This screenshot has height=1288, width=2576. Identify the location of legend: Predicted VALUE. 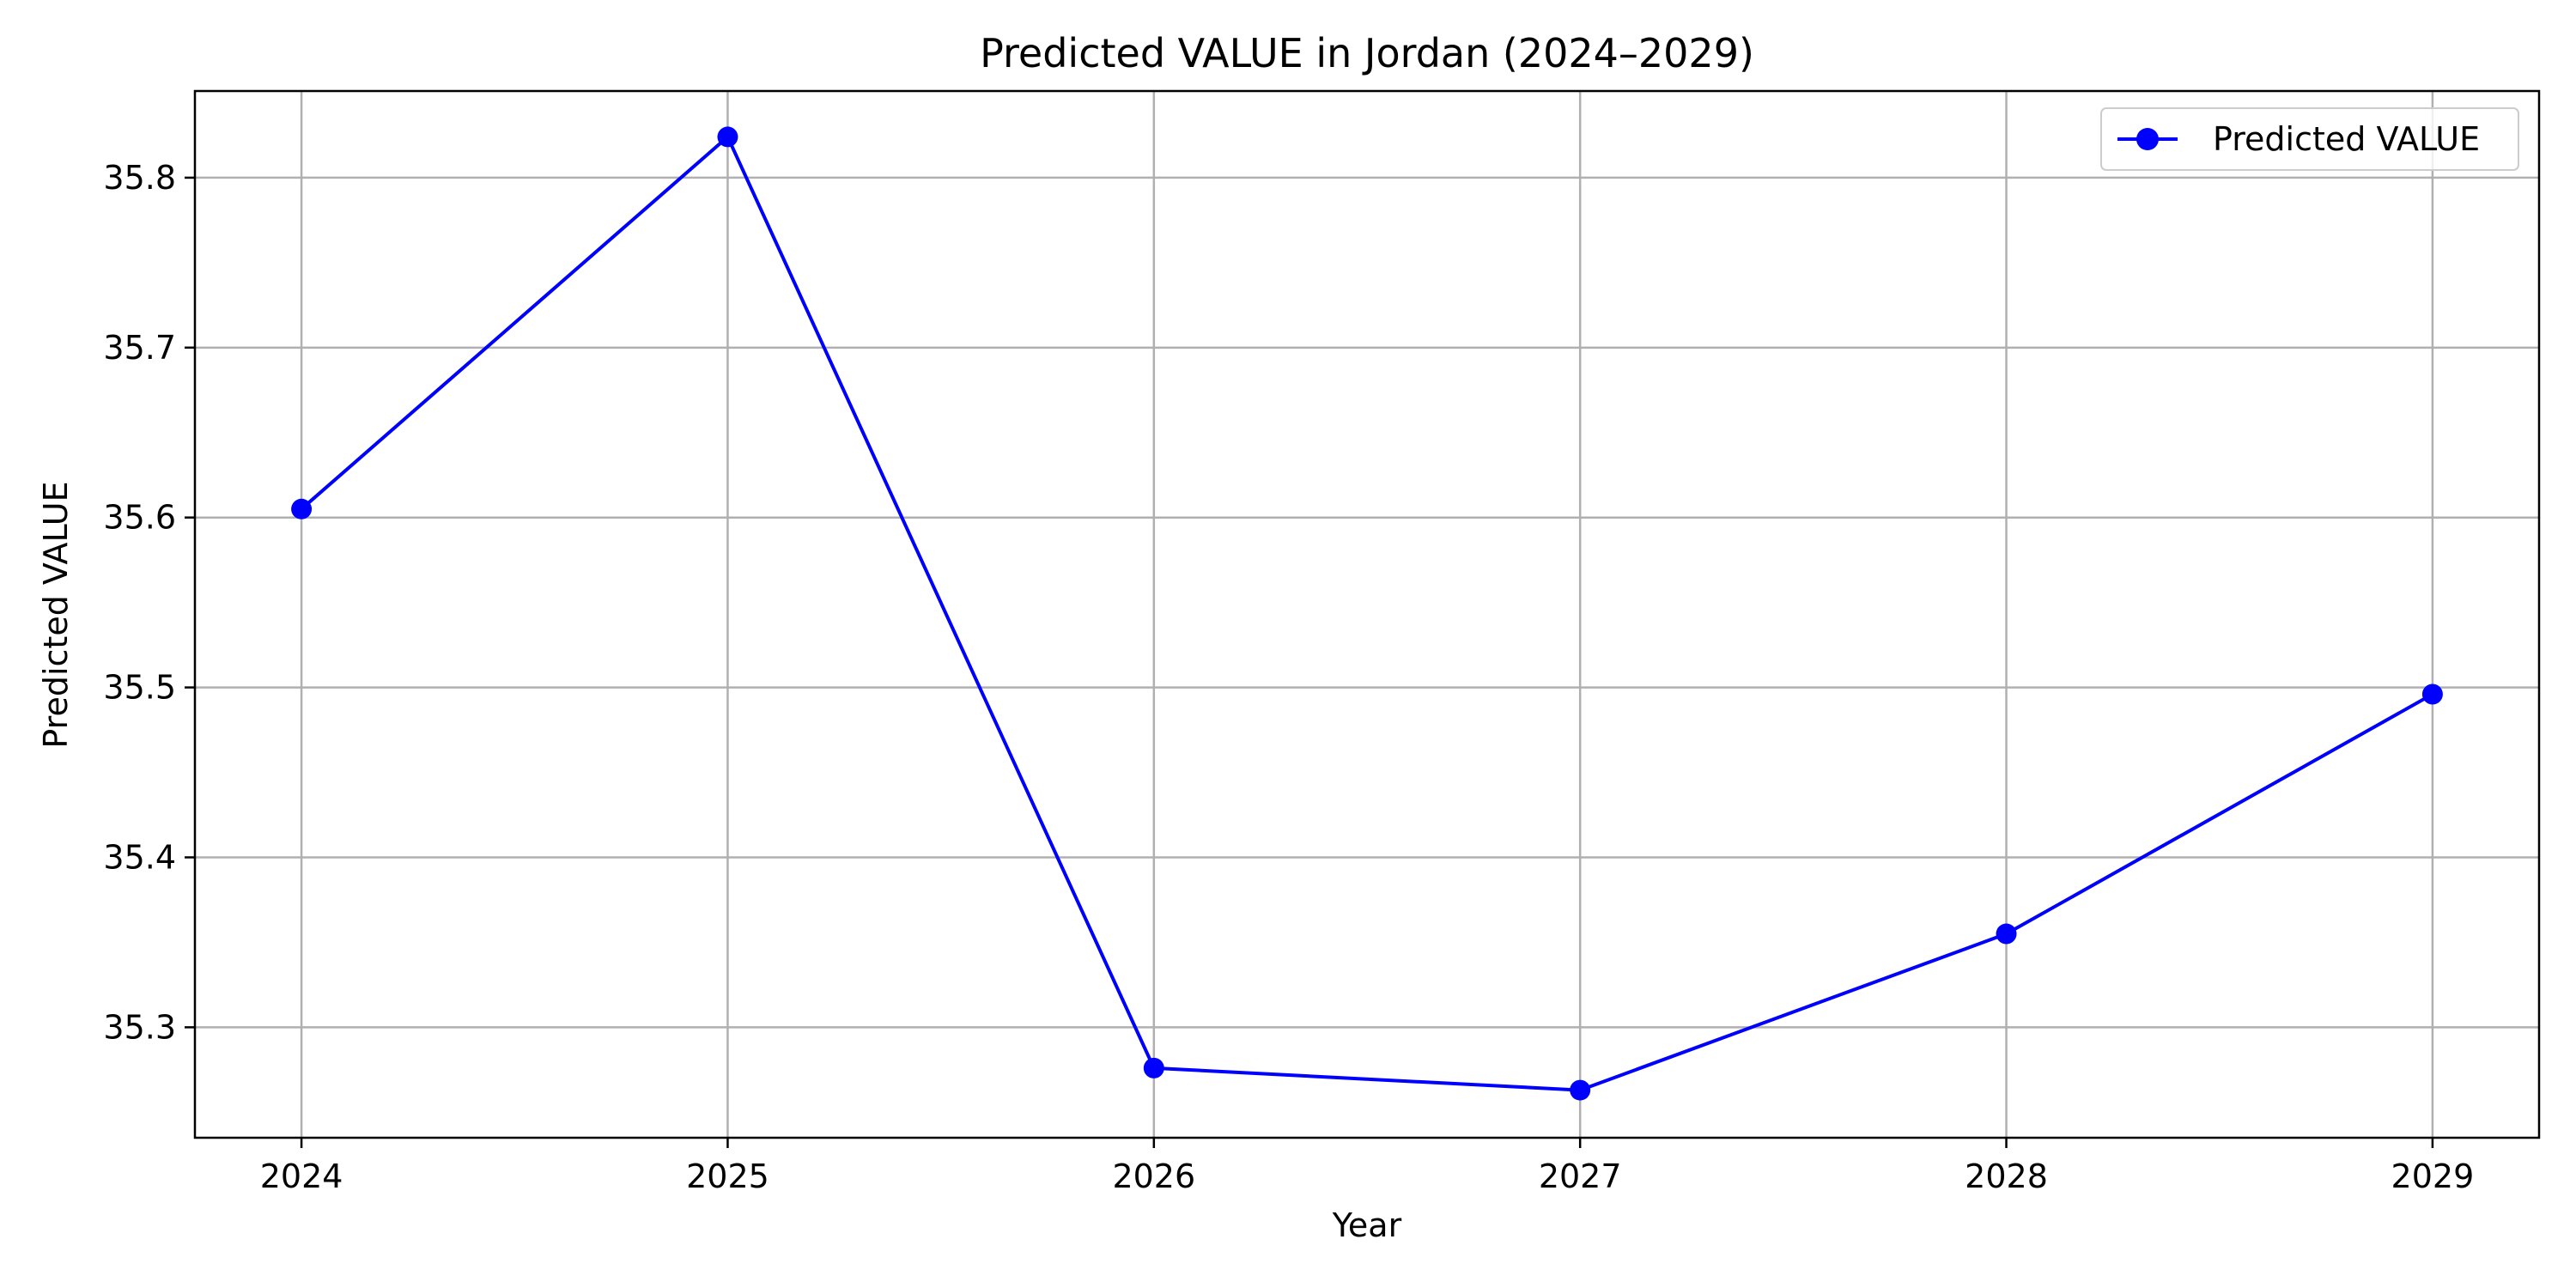
(2309, 139).